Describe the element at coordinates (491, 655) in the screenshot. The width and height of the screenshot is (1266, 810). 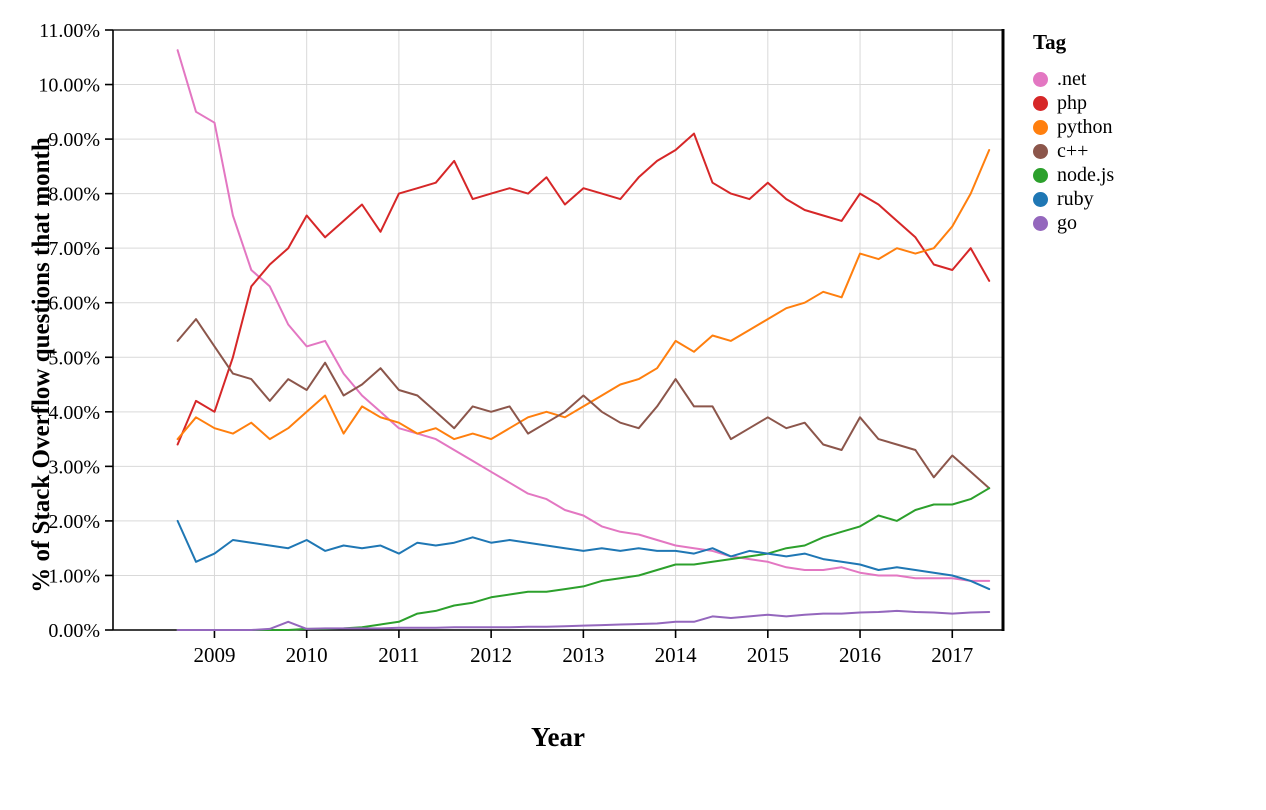
I see `x-tick-label: 2012` at that location.